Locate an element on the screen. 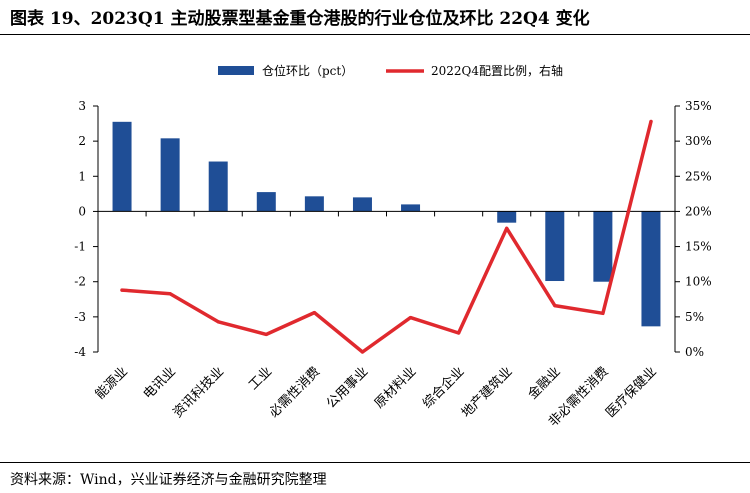 The image size is (750, 493). y-left-tick-label: -1 is located at coordinates (80, 247).